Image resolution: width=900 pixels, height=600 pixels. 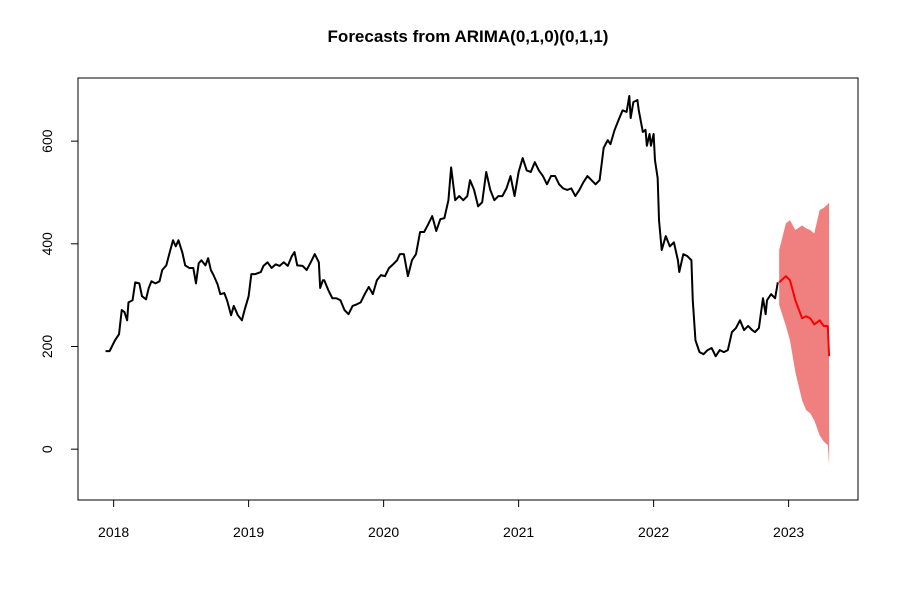 What do you see at coordinates (47, 141) in the screenshot?
I see `y-tick-label: 600` at bounding box center [47, 141].